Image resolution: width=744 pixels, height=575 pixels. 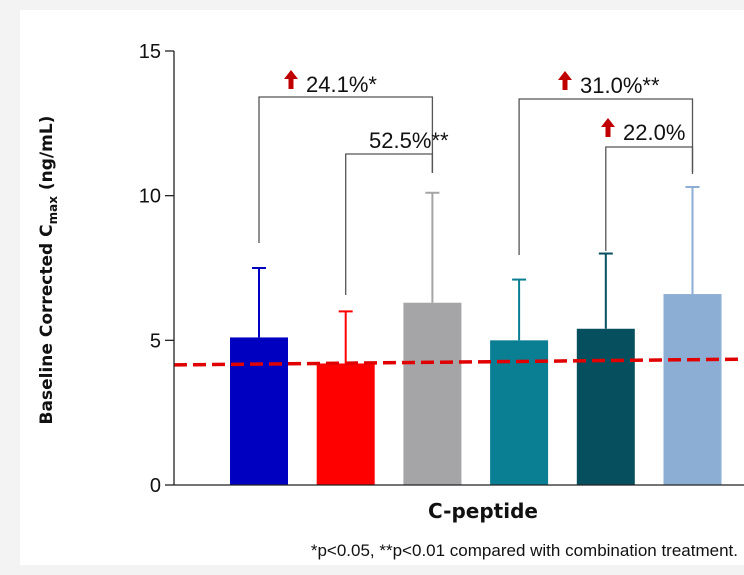 What do you see at coordinates (47, 156) in the screenshot?
I see `y-axis-label-unit: (ng/mL)` at bounding box center [47, 156].